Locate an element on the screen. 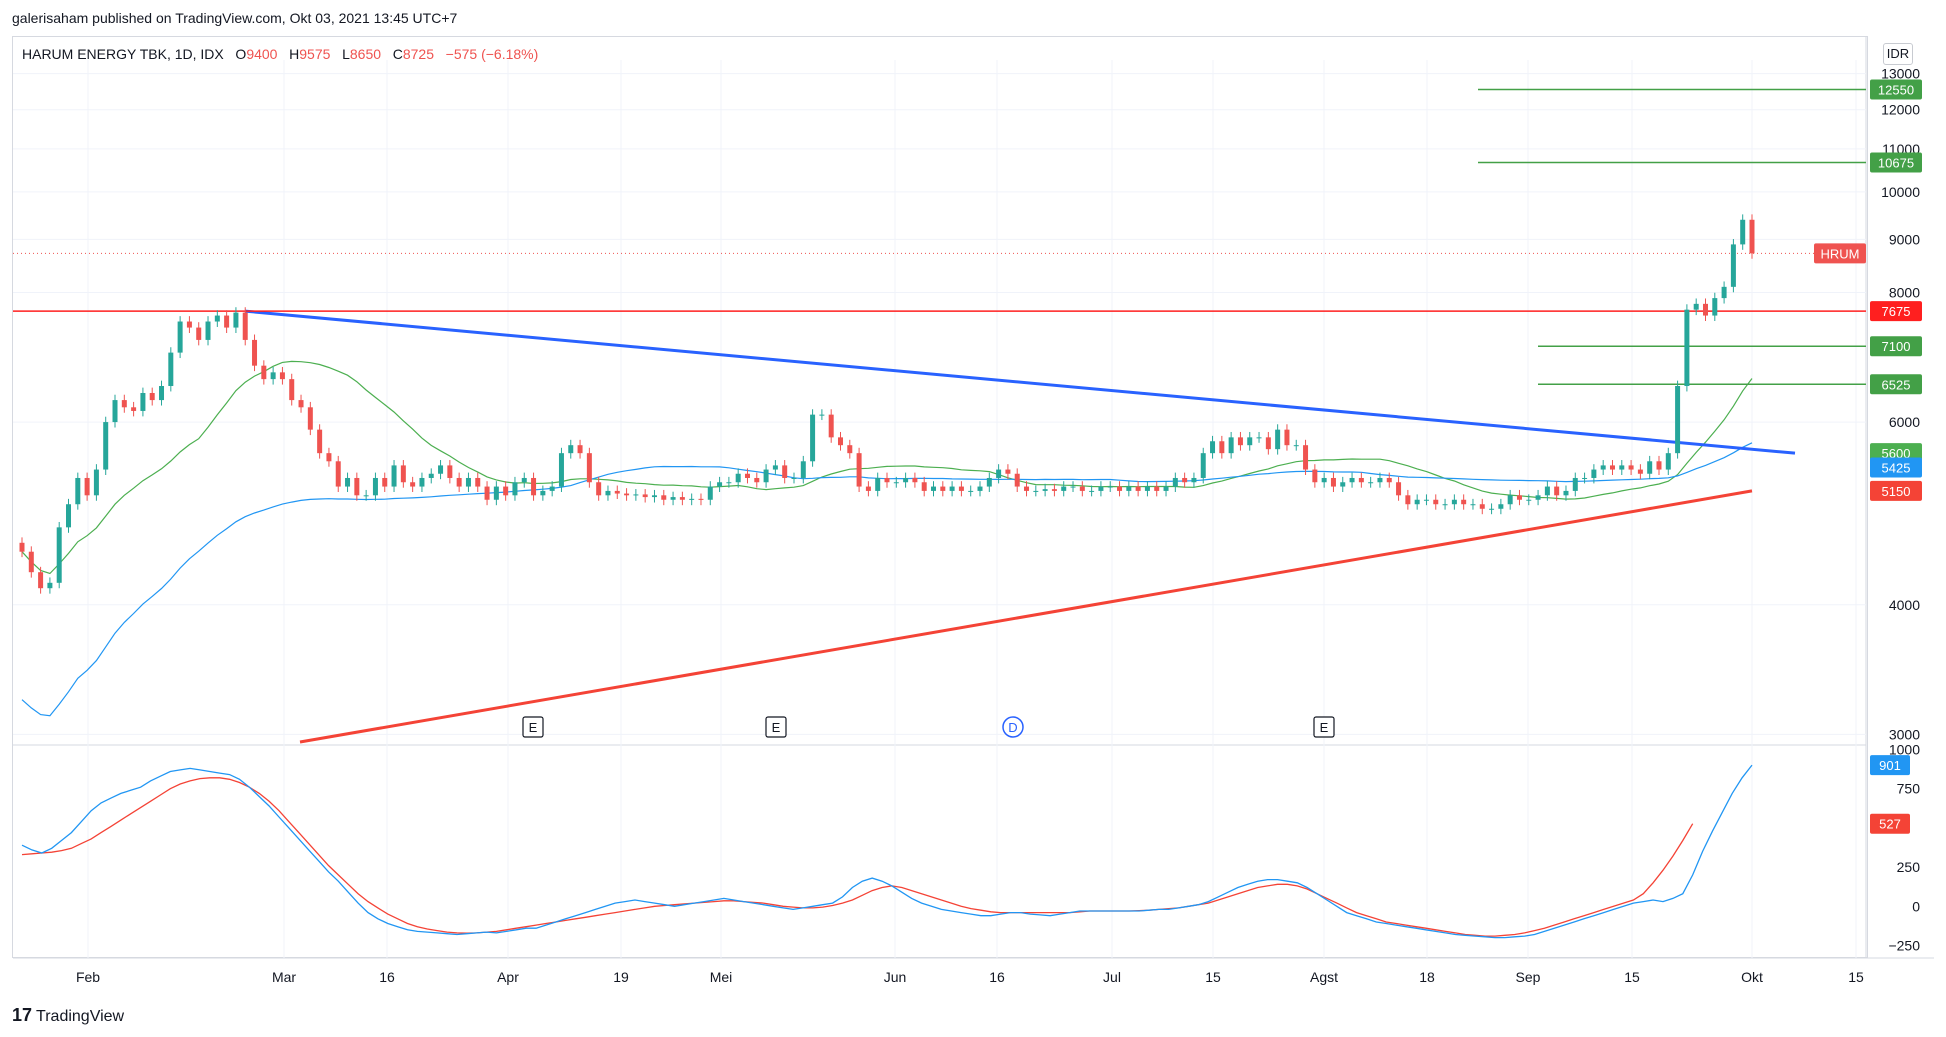 The height and width of the screenshot is (1037, 1946). price-level-label: 10675 is located at coordinates (1896, 162).